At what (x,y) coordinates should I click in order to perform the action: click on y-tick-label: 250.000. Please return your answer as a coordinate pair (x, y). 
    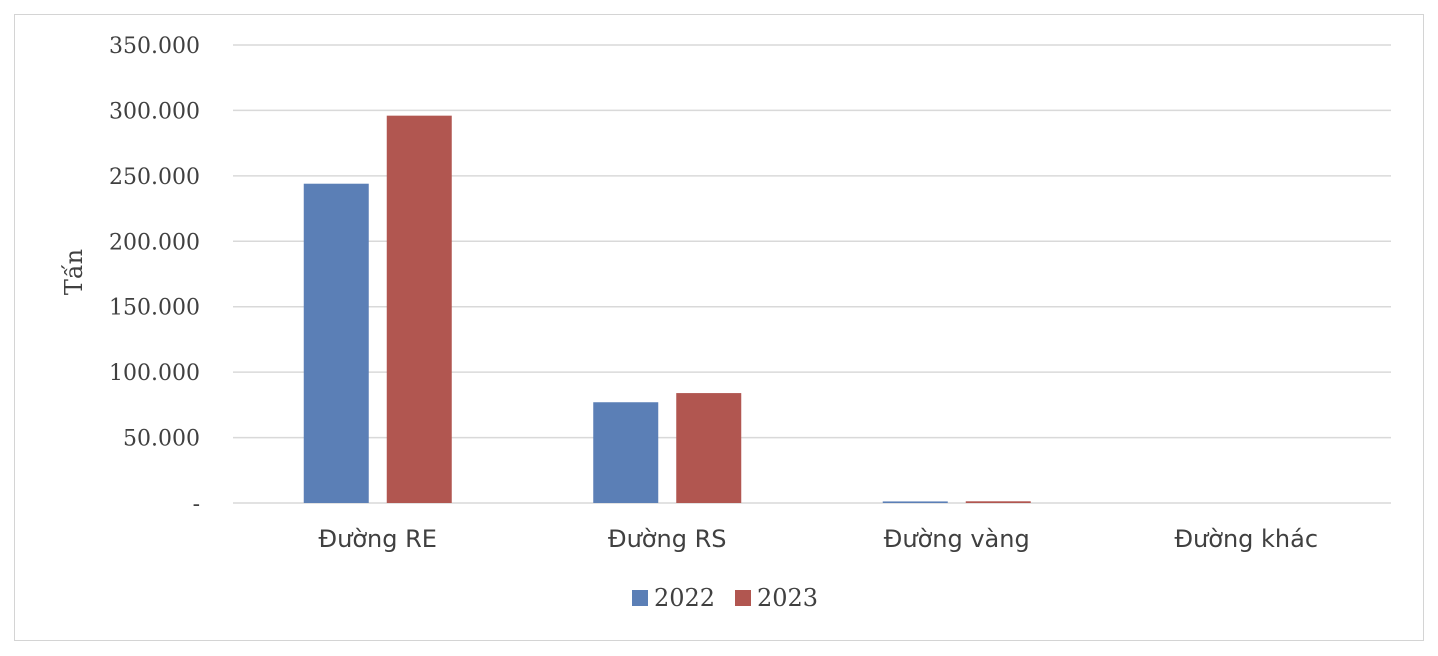
    Looking at the image, I should click on (154, 177).